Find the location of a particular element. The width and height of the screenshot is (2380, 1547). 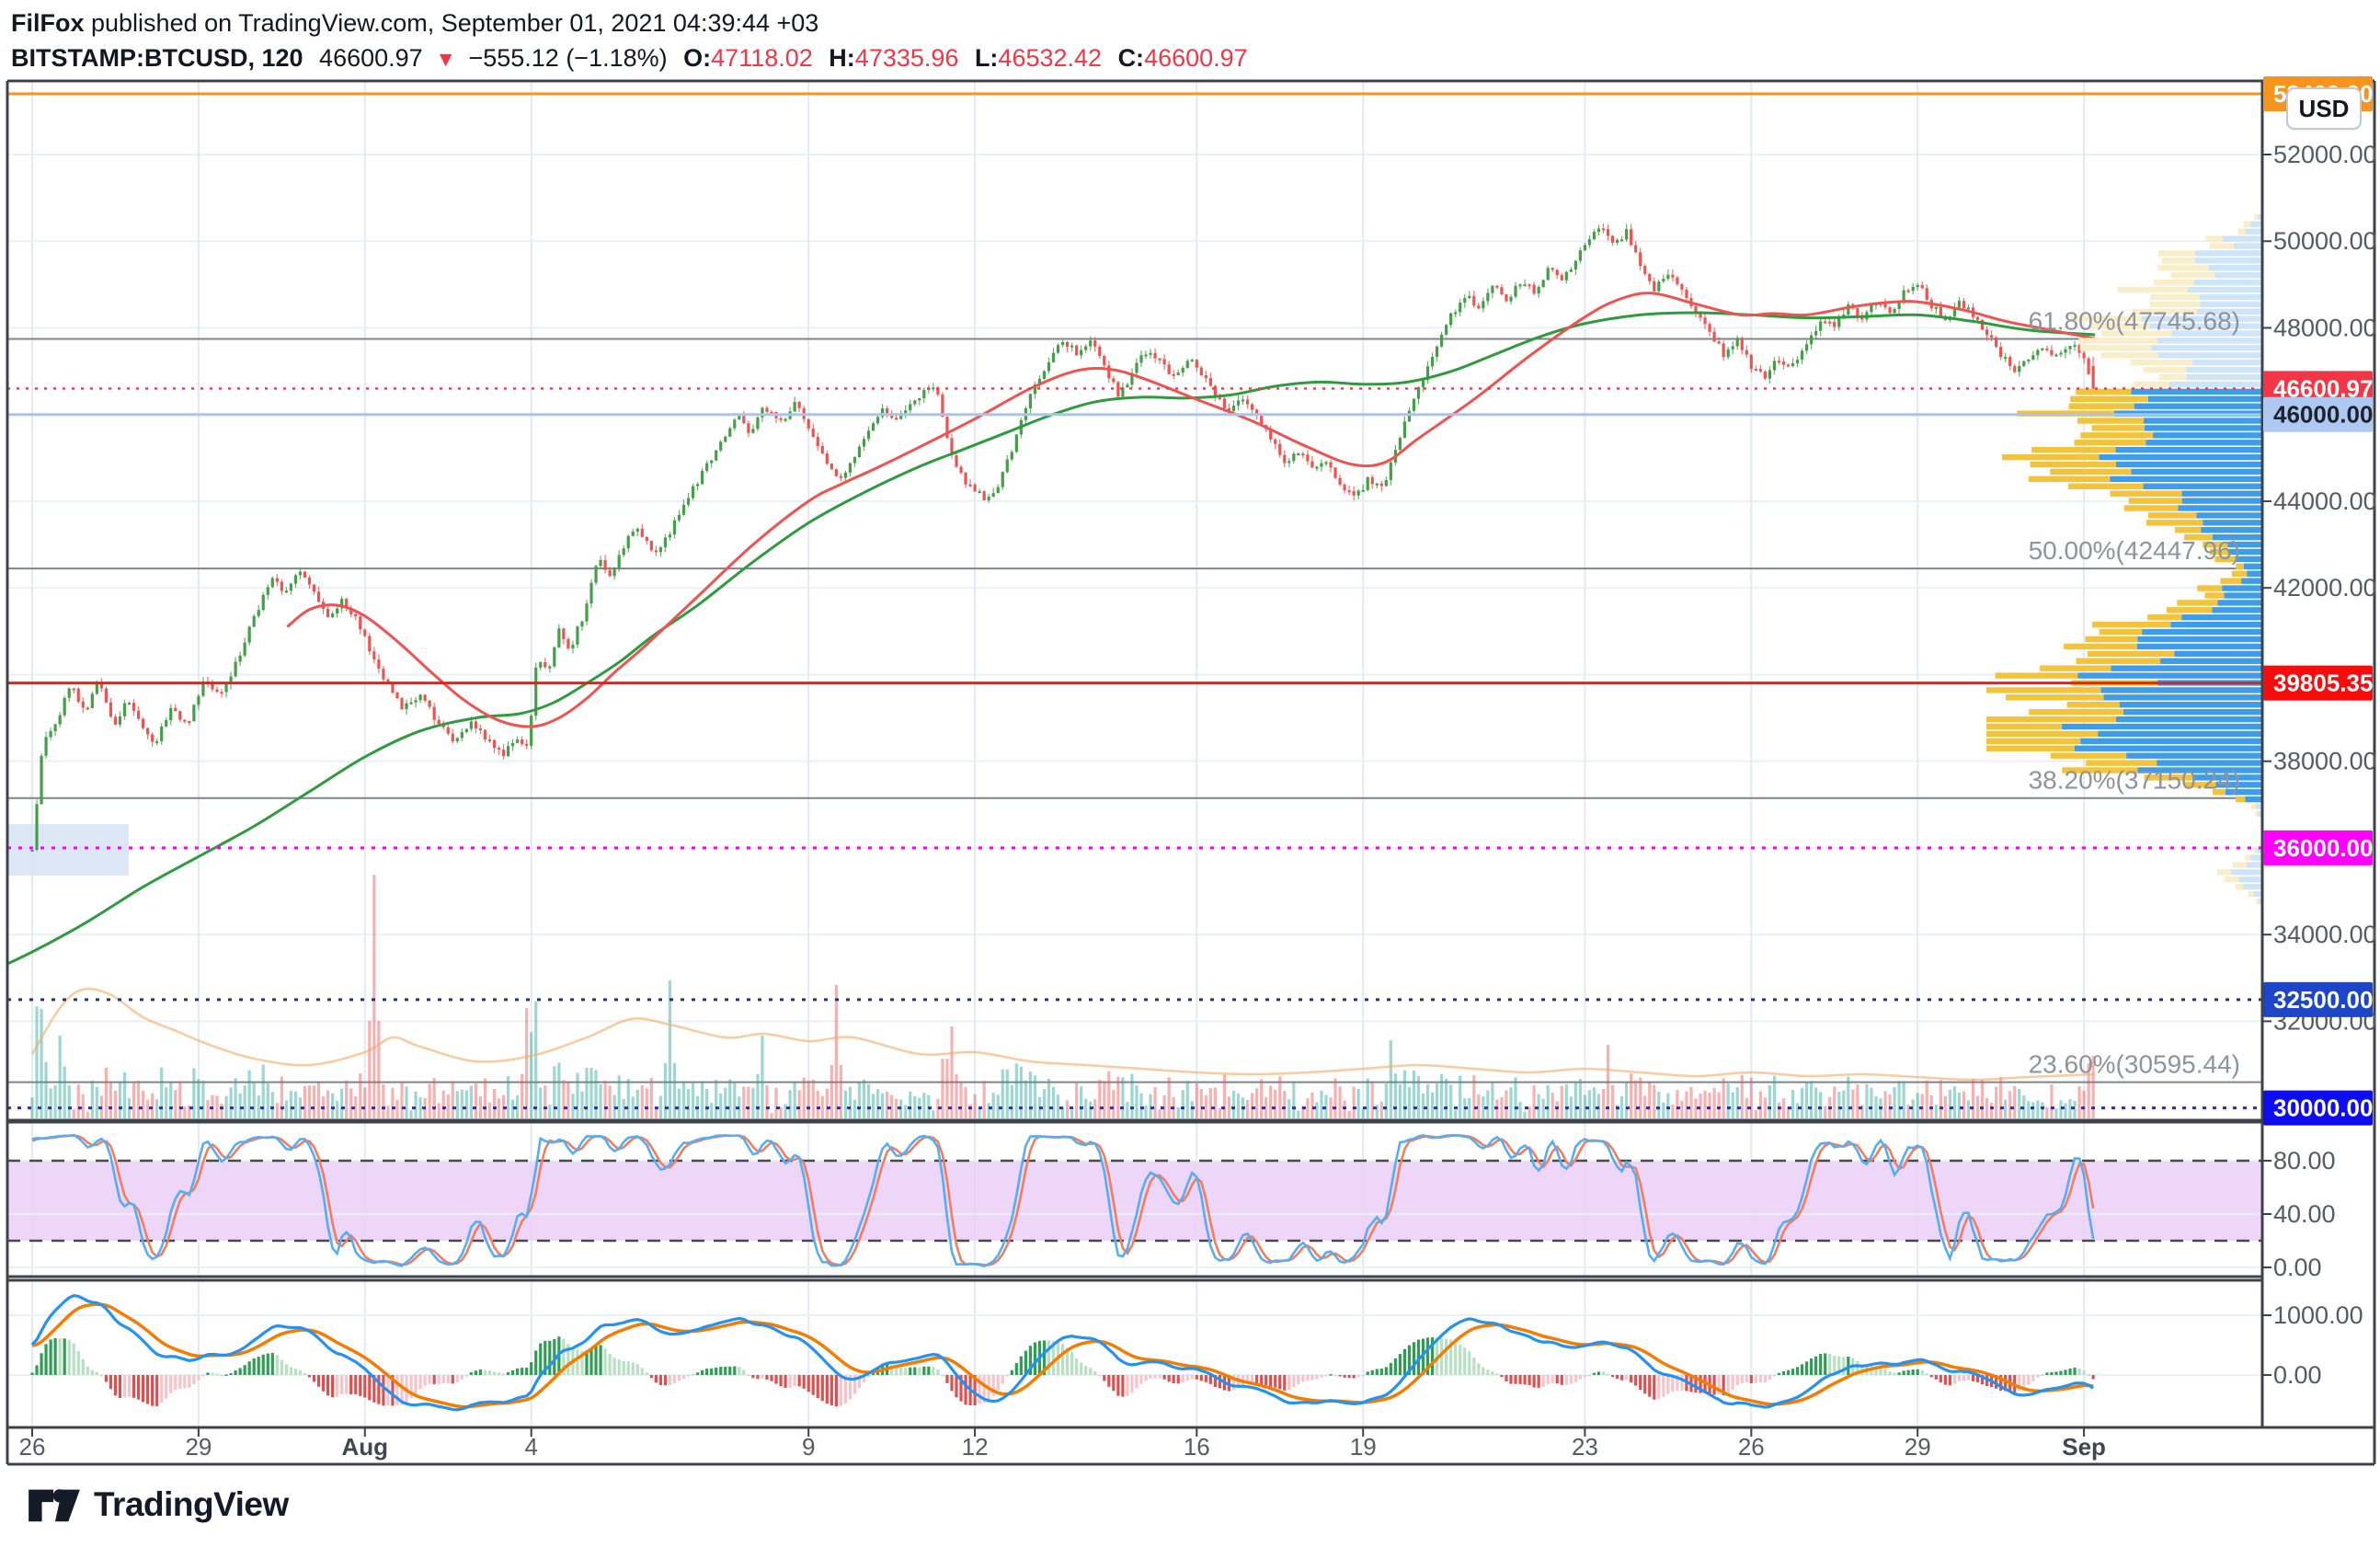

low-value: 46532.42 is located at coordinates (1050, 58).